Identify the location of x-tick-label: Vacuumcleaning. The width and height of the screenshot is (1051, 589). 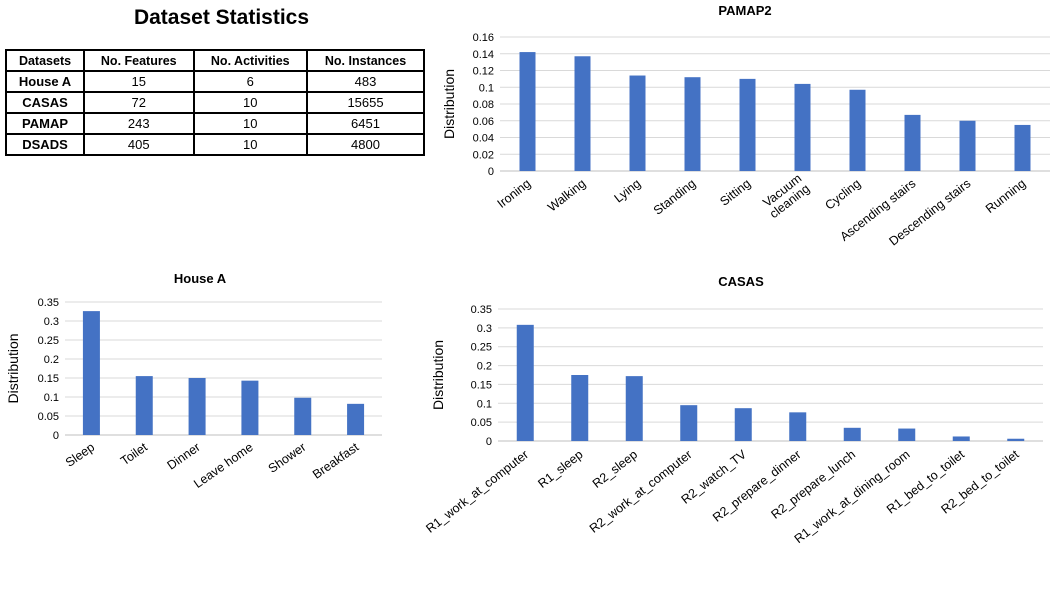
(785, 196).